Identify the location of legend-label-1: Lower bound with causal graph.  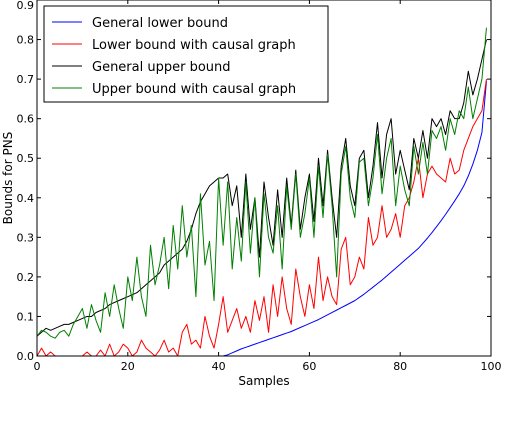
(194, 45).